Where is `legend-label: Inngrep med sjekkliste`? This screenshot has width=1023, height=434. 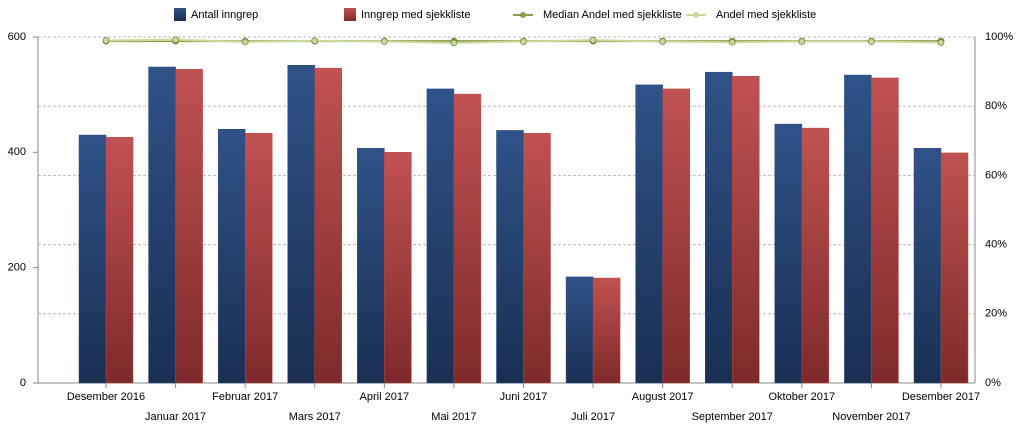
legend-label: Inngrep med sjekkliste is located at coordinates (415, 15).